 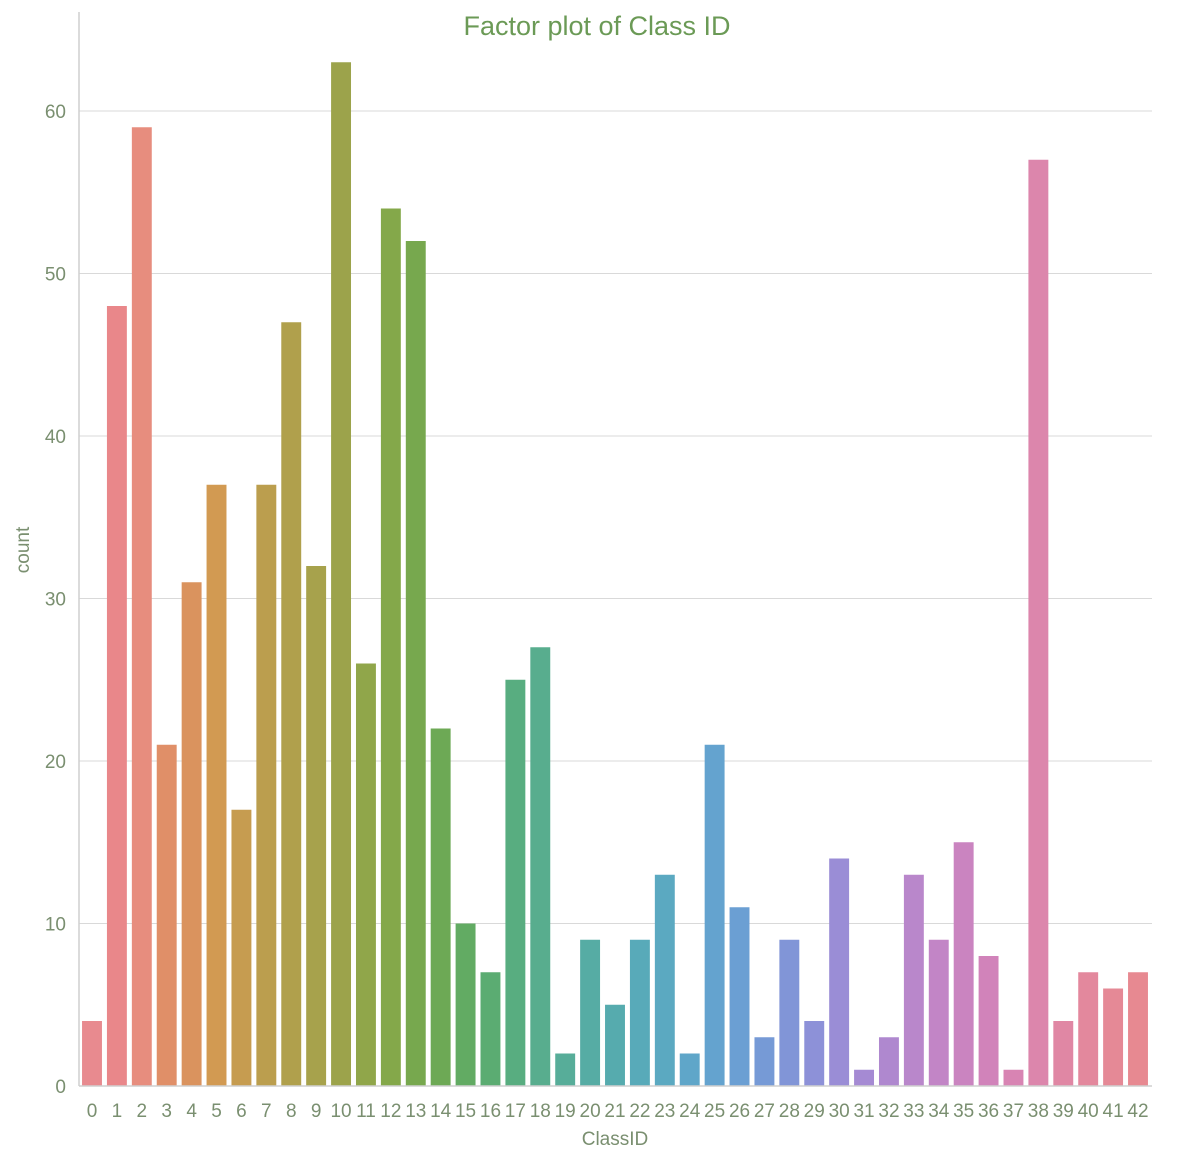 I want to click on x-tick-label: 34, so click(x=939, y=1111).